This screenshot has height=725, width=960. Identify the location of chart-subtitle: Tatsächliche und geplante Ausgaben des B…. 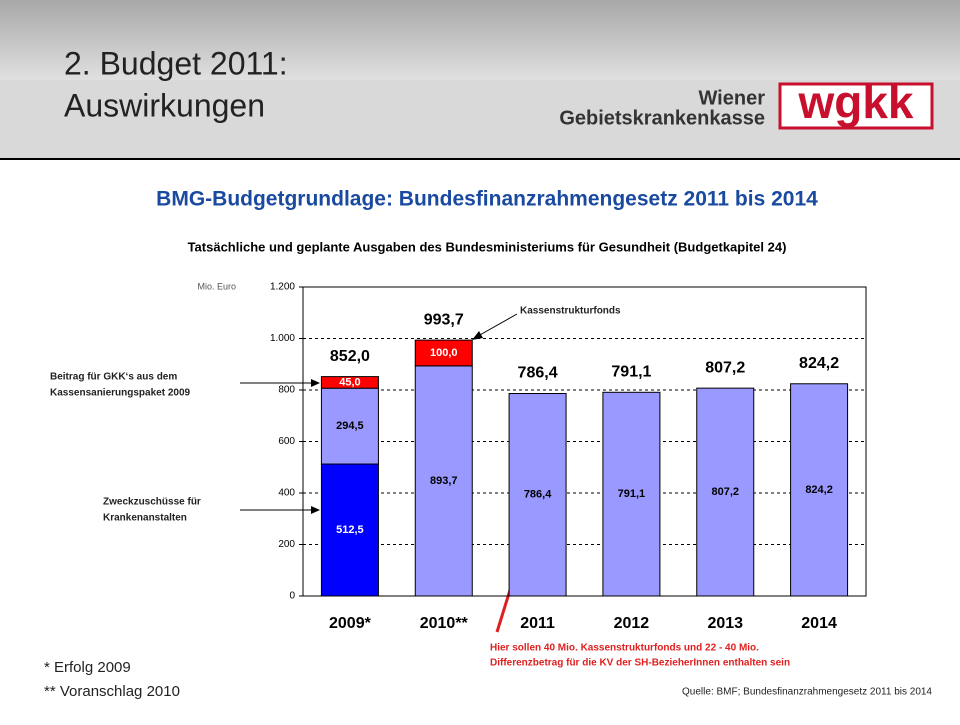
(487, 246).